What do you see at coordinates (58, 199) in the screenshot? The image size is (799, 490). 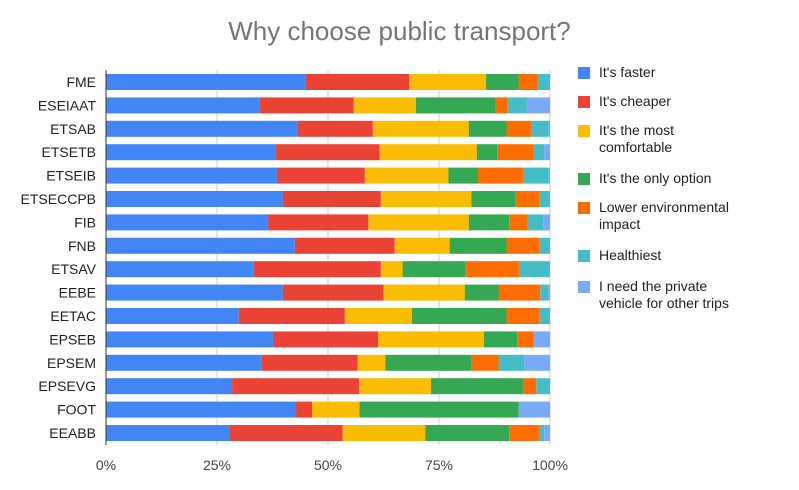 I see `y-category-label: ETSECCPB` at bounding box center [58, 199].